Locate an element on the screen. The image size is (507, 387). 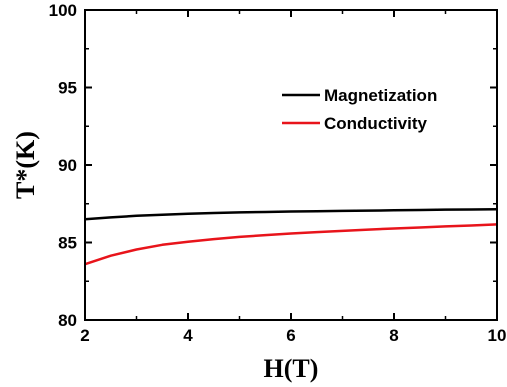
y-tick-label: 80 is located at coordinates (67, 320).